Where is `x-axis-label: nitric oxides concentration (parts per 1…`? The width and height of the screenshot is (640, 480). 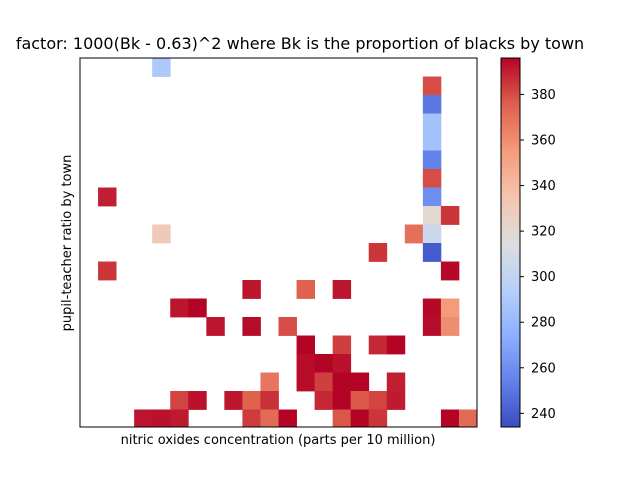
x-axis-label: nitric oxides concentration (parts per 1… is located at coordinates (278, 440).